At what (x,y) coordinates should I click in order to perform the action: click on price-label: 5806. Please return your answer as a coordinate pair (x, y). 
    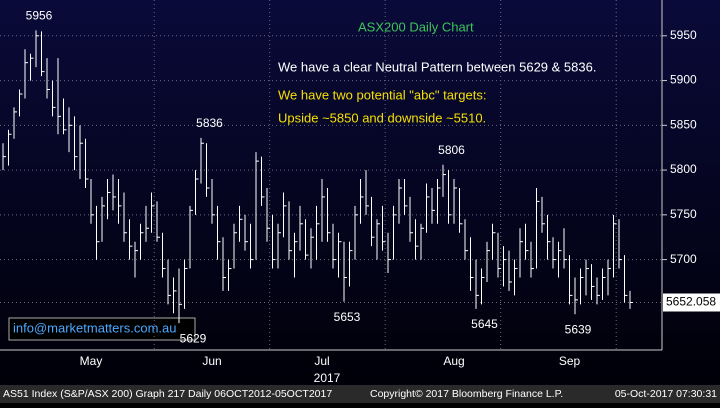
    Looking at the image, I should click on (451, 150).